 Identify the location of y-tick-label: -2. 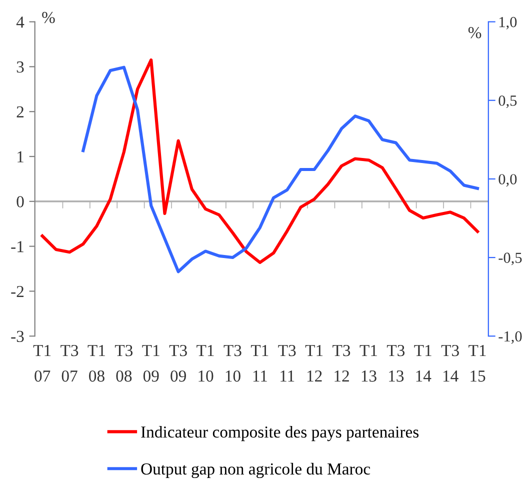
(17, 291).